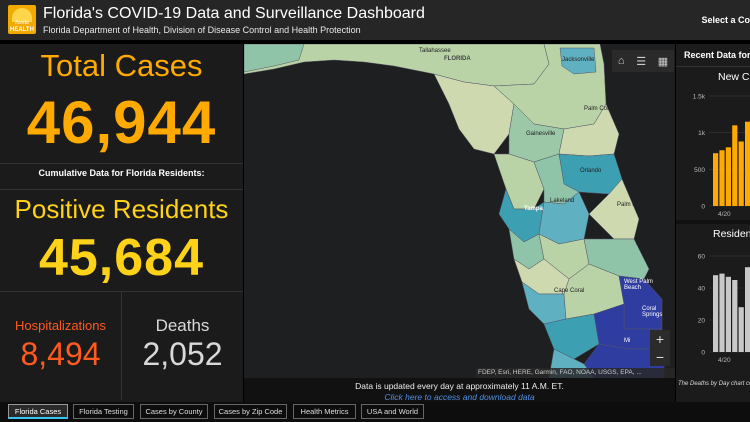  I want to click on florida-health-logo: florida HEALTH, so click(22, 19).